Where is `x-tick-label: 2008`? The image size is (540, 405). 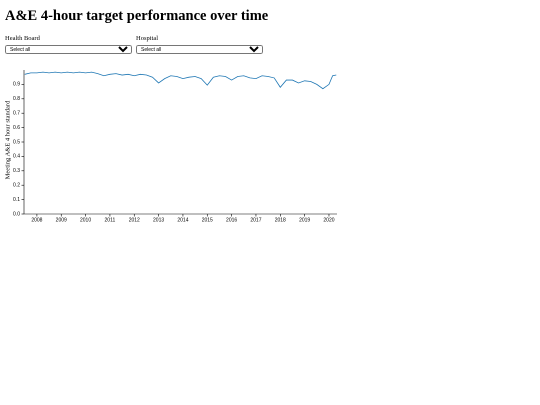
x-tick-label: 2008 is located at coordinates (36, 220).